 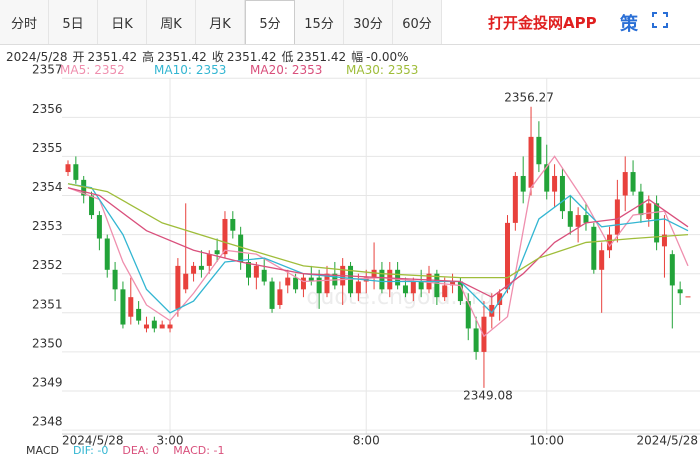 What do you see at coordinates (287, 57) in the screenshot?
I see `info-label: 低` at bounding box center [287, 57].